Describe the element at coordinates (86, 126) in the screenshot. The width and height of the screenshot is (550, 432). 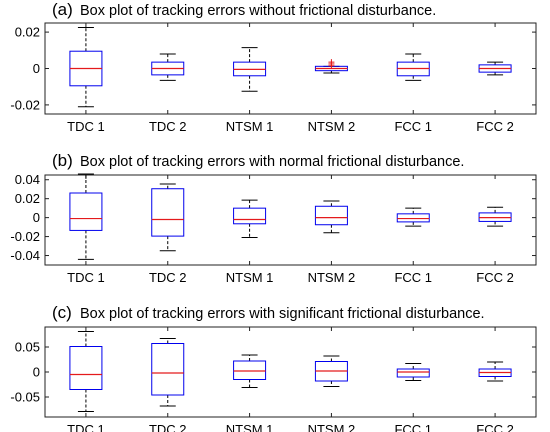
I see `panel-a-xtick-label: TDC 1` at that location.